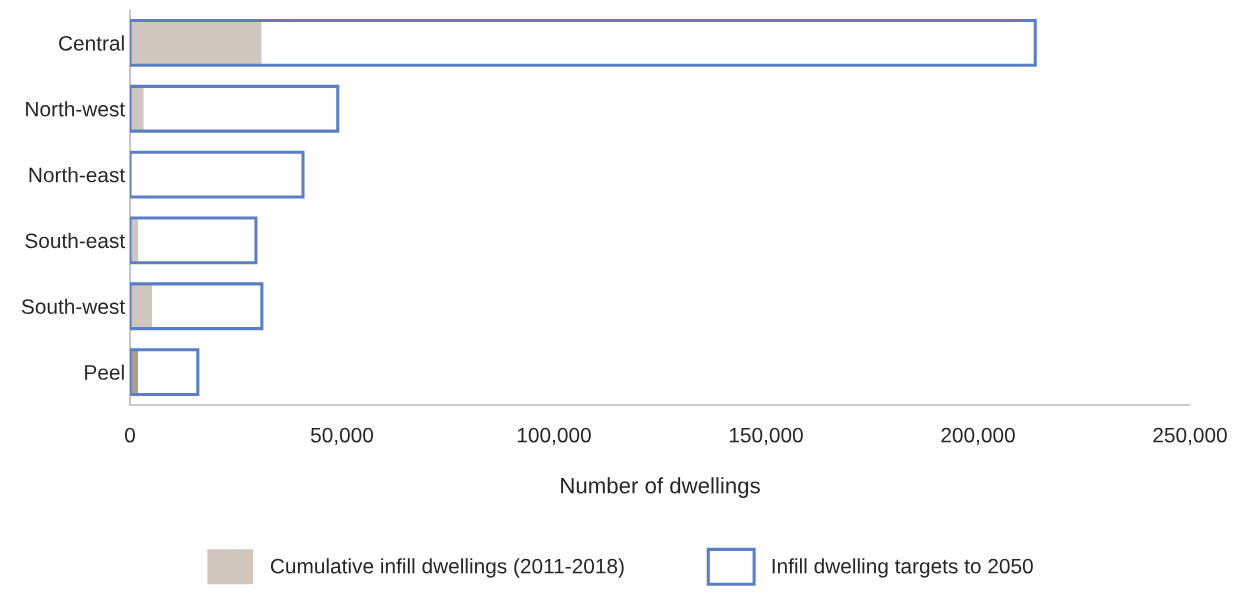 Image resolution: width=1241 pixels, height=603 pixels. Describe the element at coordinates (77, 175) in the screenshot. I see `y-tick-label: North-east` at that location.